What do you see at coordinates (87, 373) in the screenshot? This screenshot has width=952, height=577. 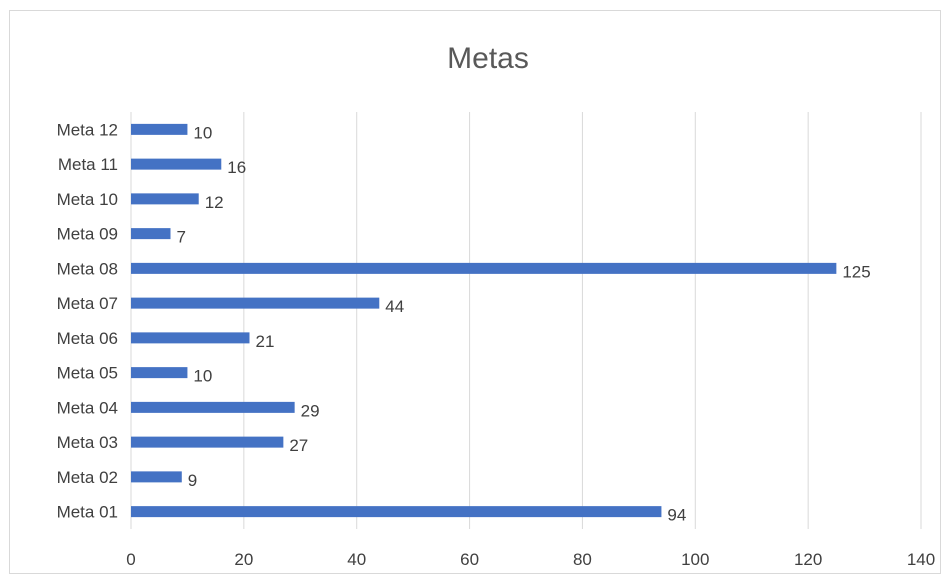 I see `category-label: Meta 05` at bounding box center [87, 373].